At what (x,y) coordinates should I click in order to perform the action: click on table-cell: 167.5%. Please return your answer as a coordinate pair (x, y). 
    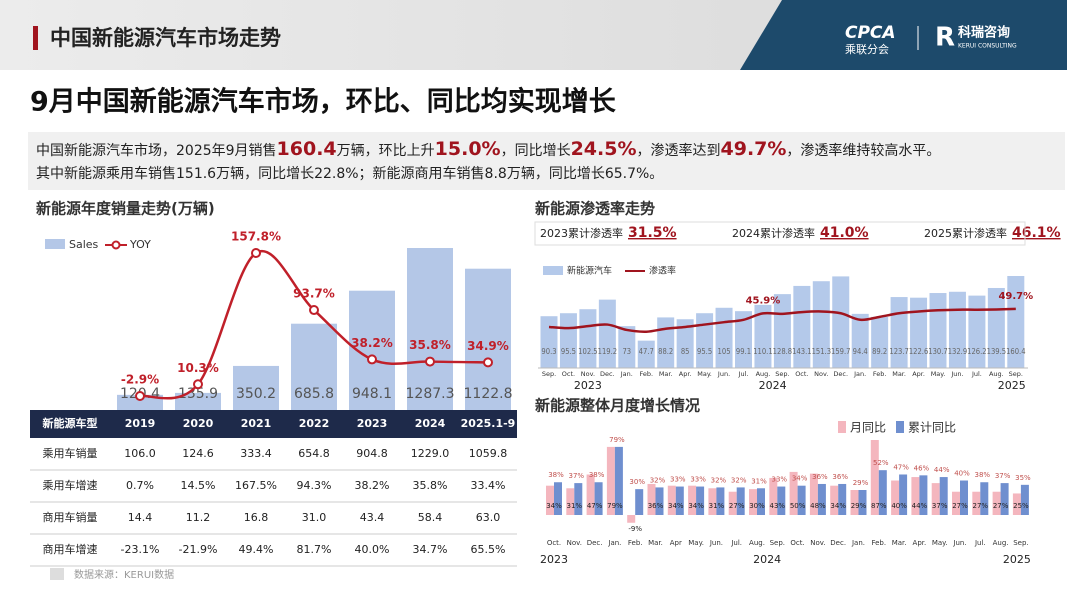
    Looking at the image, I should click on (256, 485).